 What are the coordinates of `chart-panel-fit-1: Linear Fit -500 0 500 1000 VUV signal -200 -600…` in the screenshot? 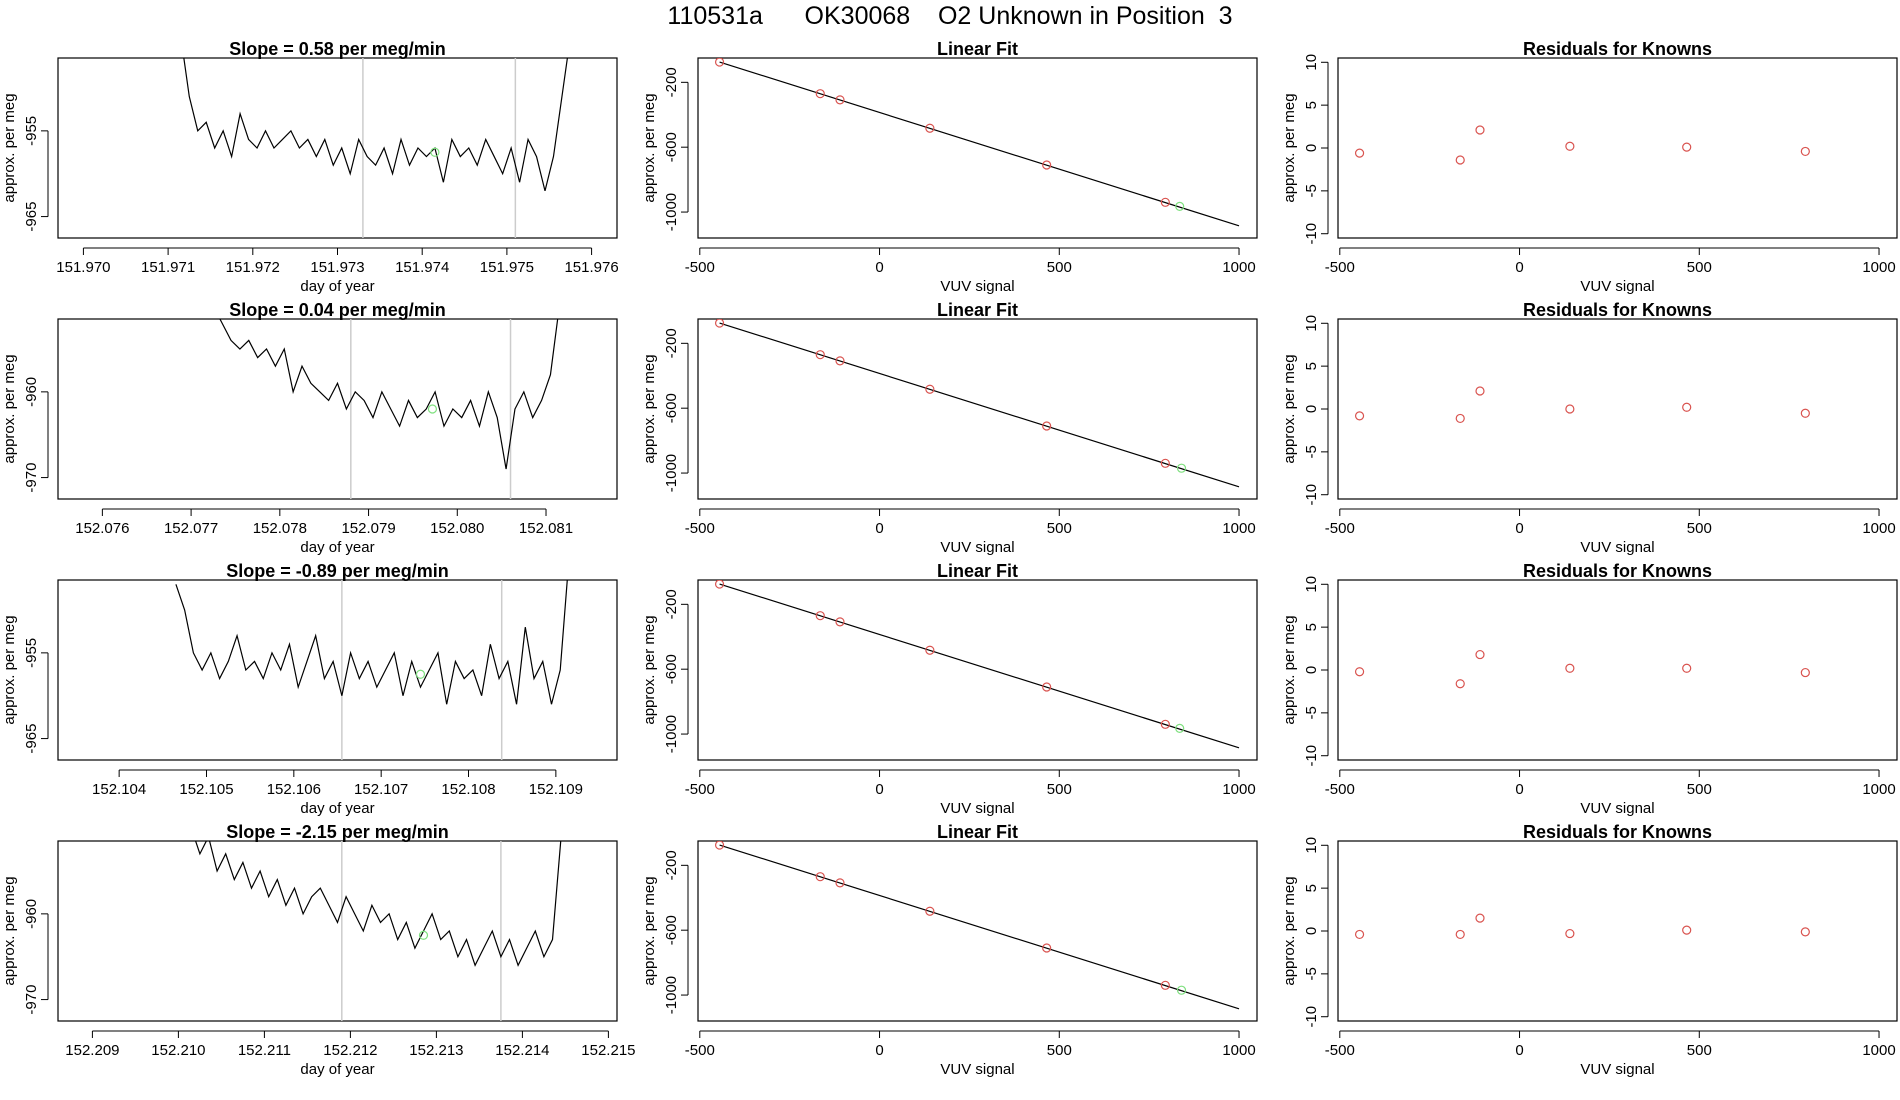 It's located at (949, 428).